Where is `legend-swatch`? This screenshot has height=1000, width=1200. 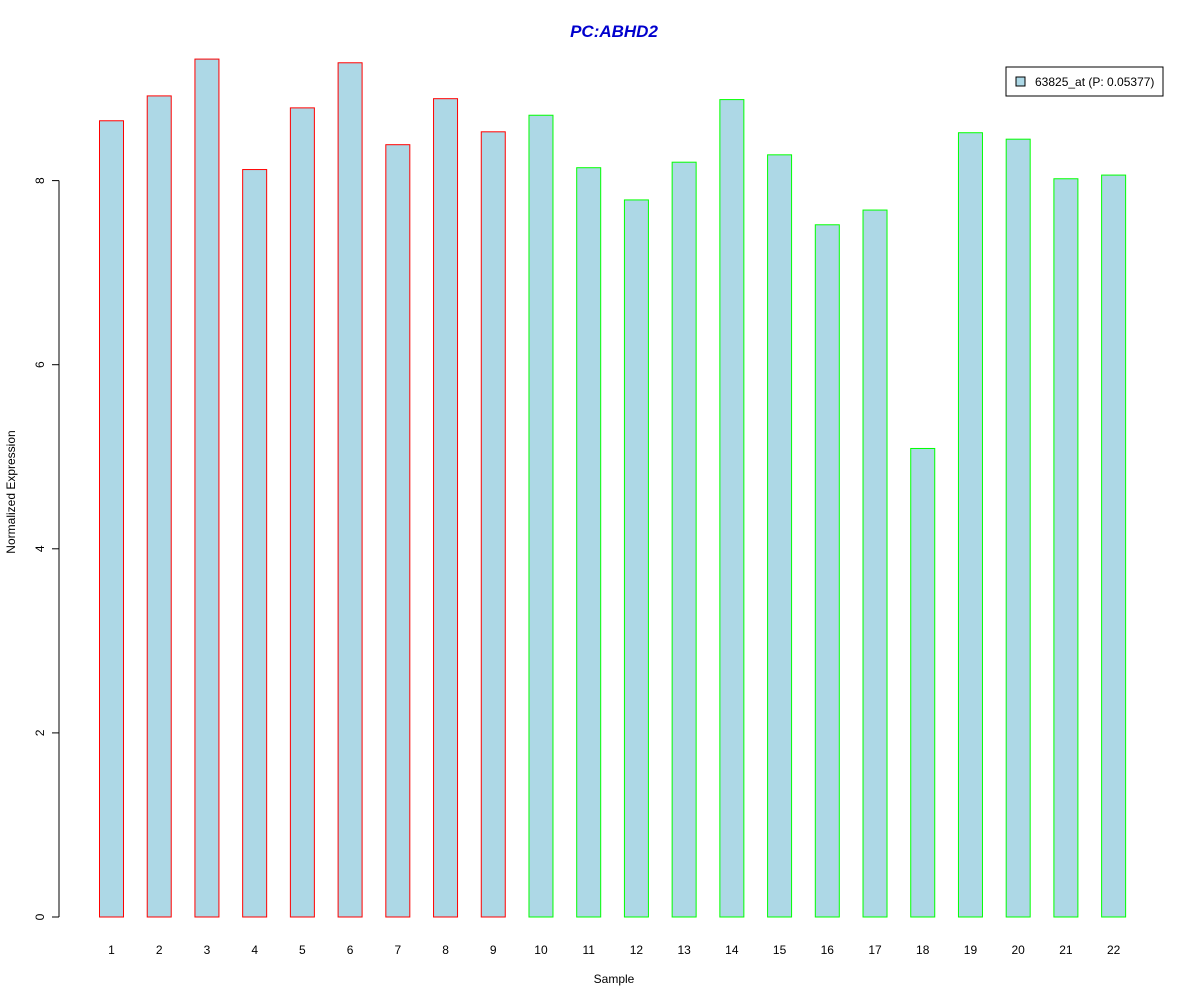 legend-swatch is located at coordinates (1020, 81).